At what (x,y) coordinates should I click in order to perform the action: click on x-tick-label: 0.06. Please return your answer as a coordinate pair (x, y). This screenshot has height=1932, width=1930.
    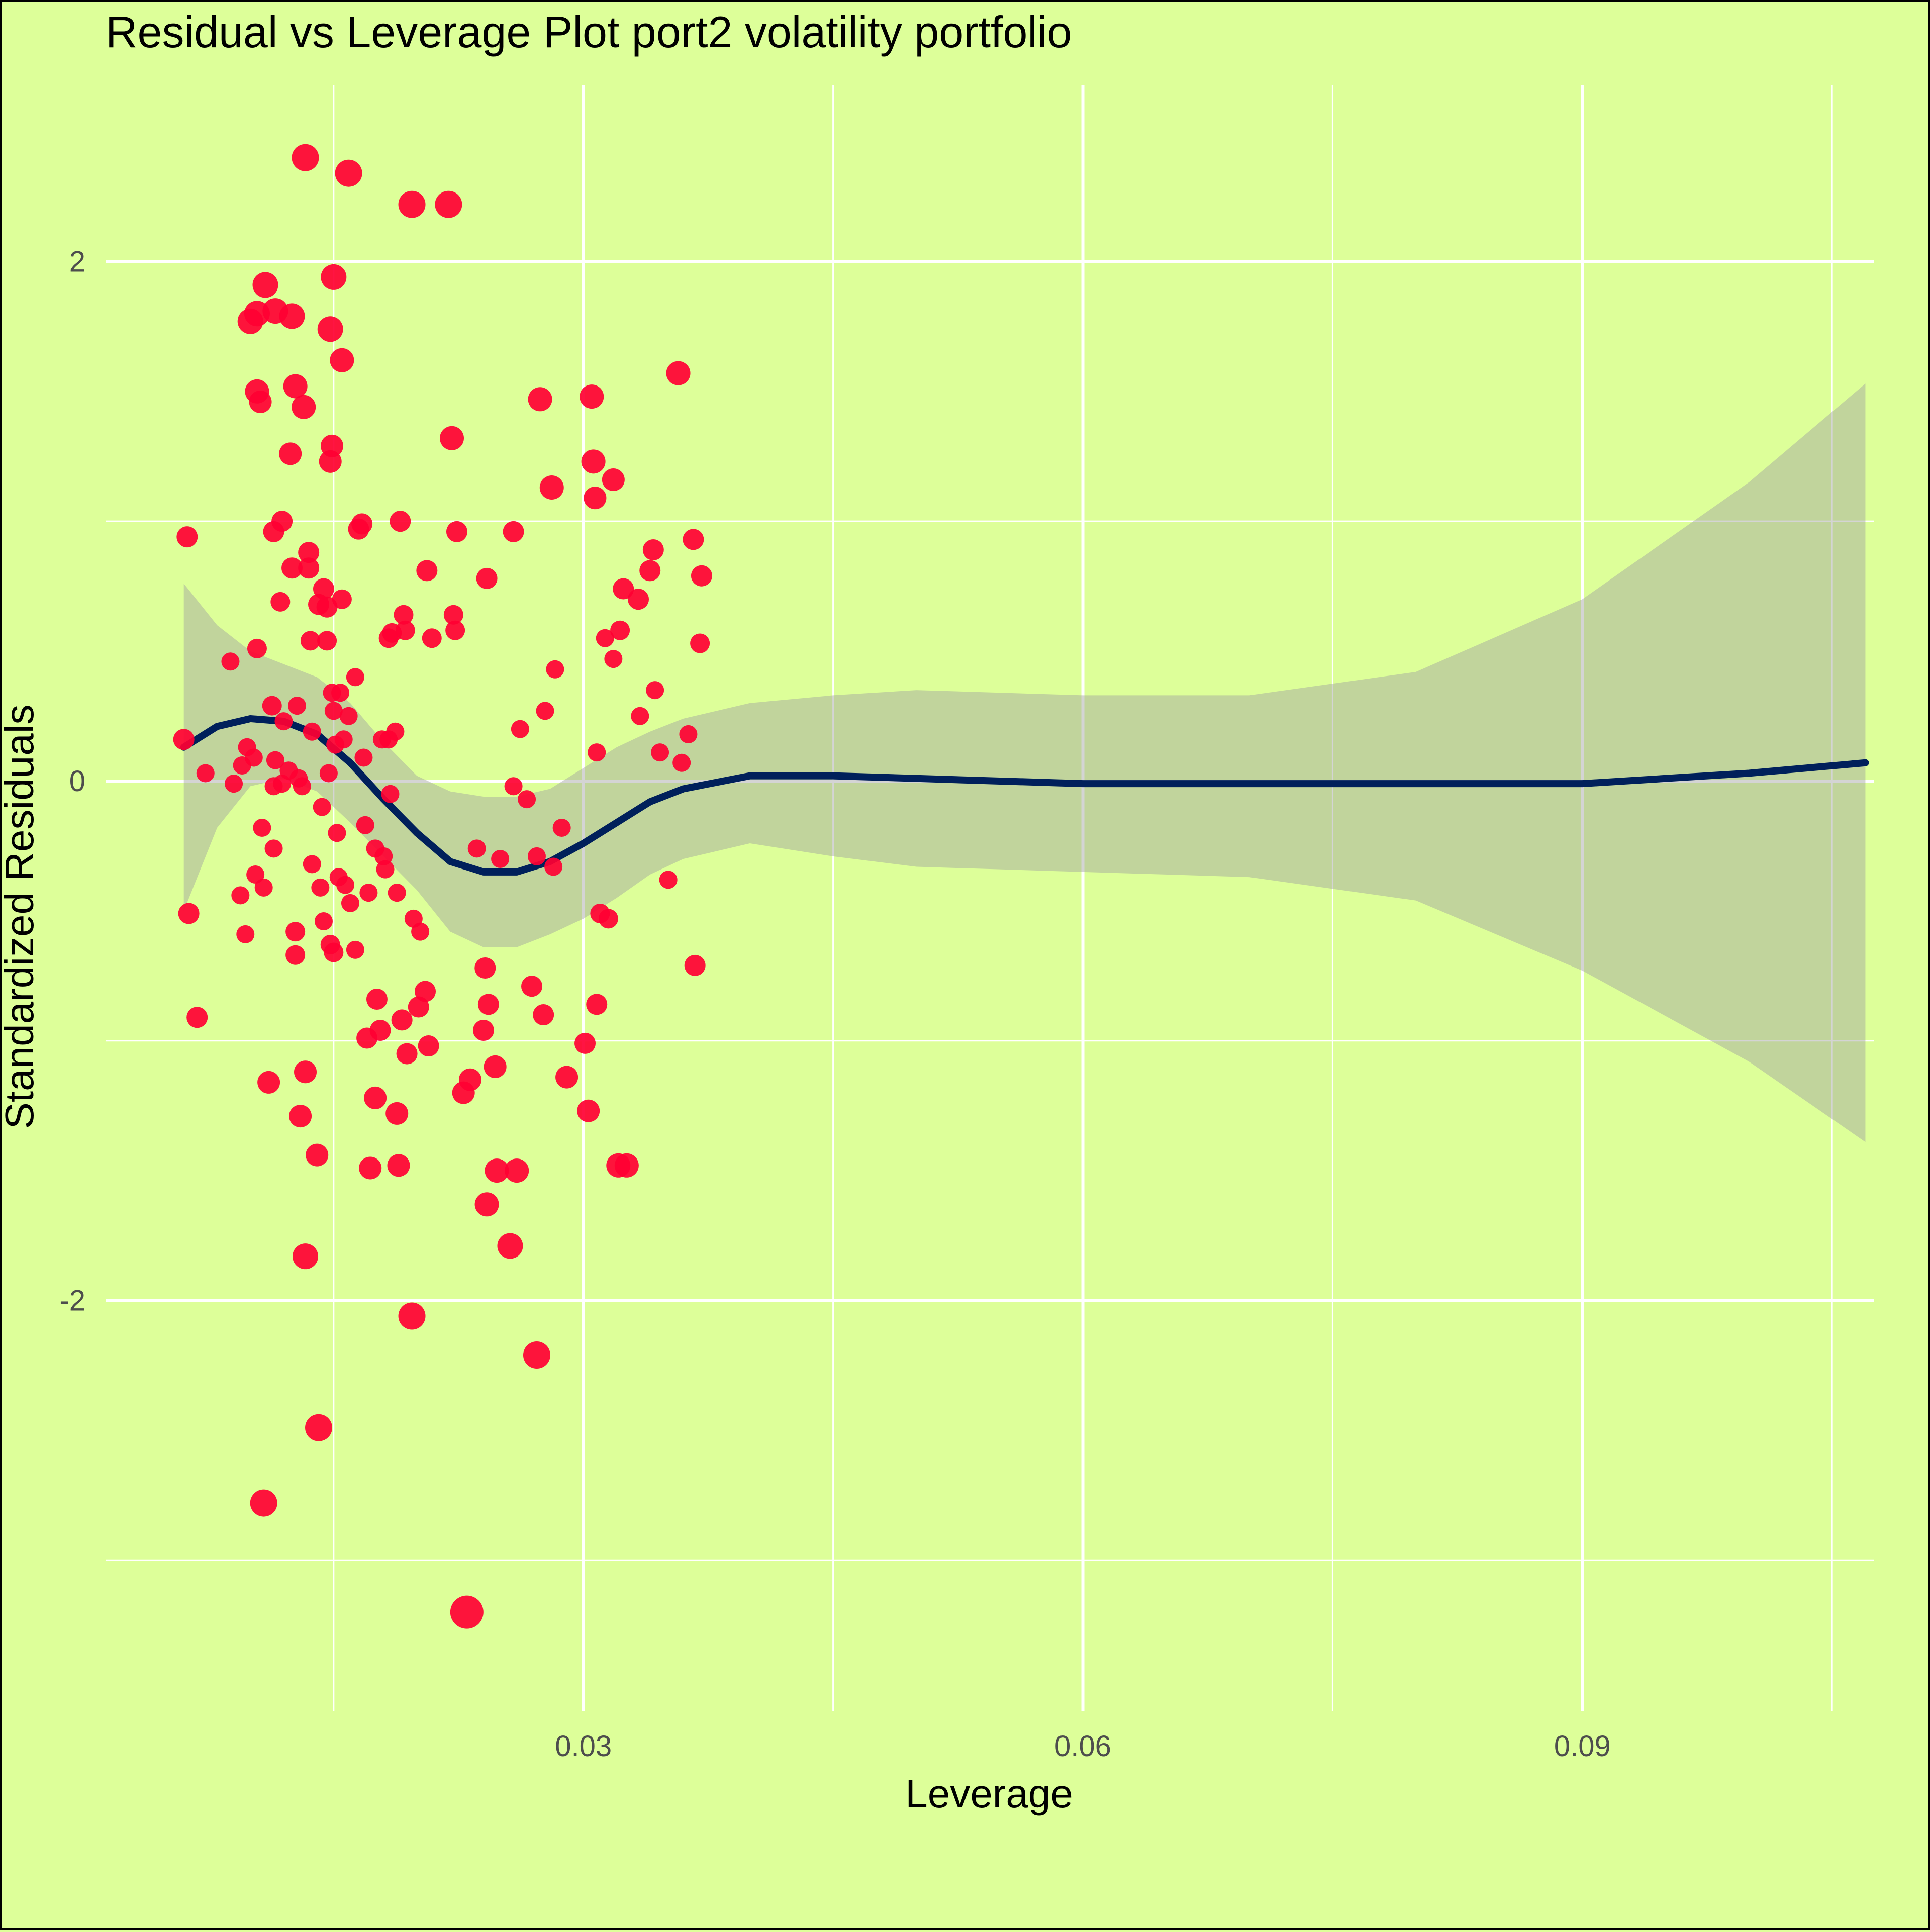
    Looking at the image, I should click on (1082, 1746).